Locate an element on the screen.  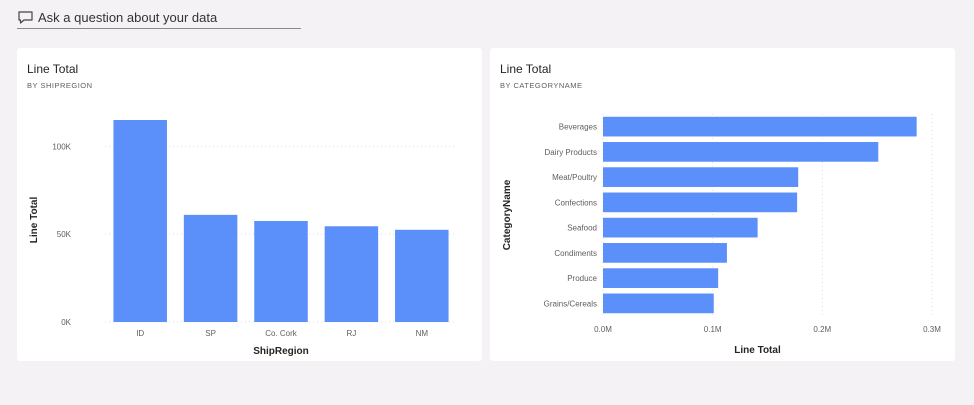
y-axis-title: Line Total is located at coordinates (34, 220).